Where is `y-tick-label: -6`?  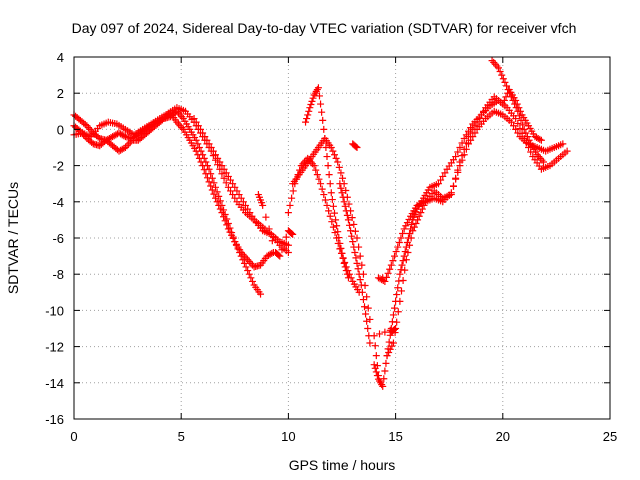
y-tick-label: -6 is located at coordinates (58, 238).